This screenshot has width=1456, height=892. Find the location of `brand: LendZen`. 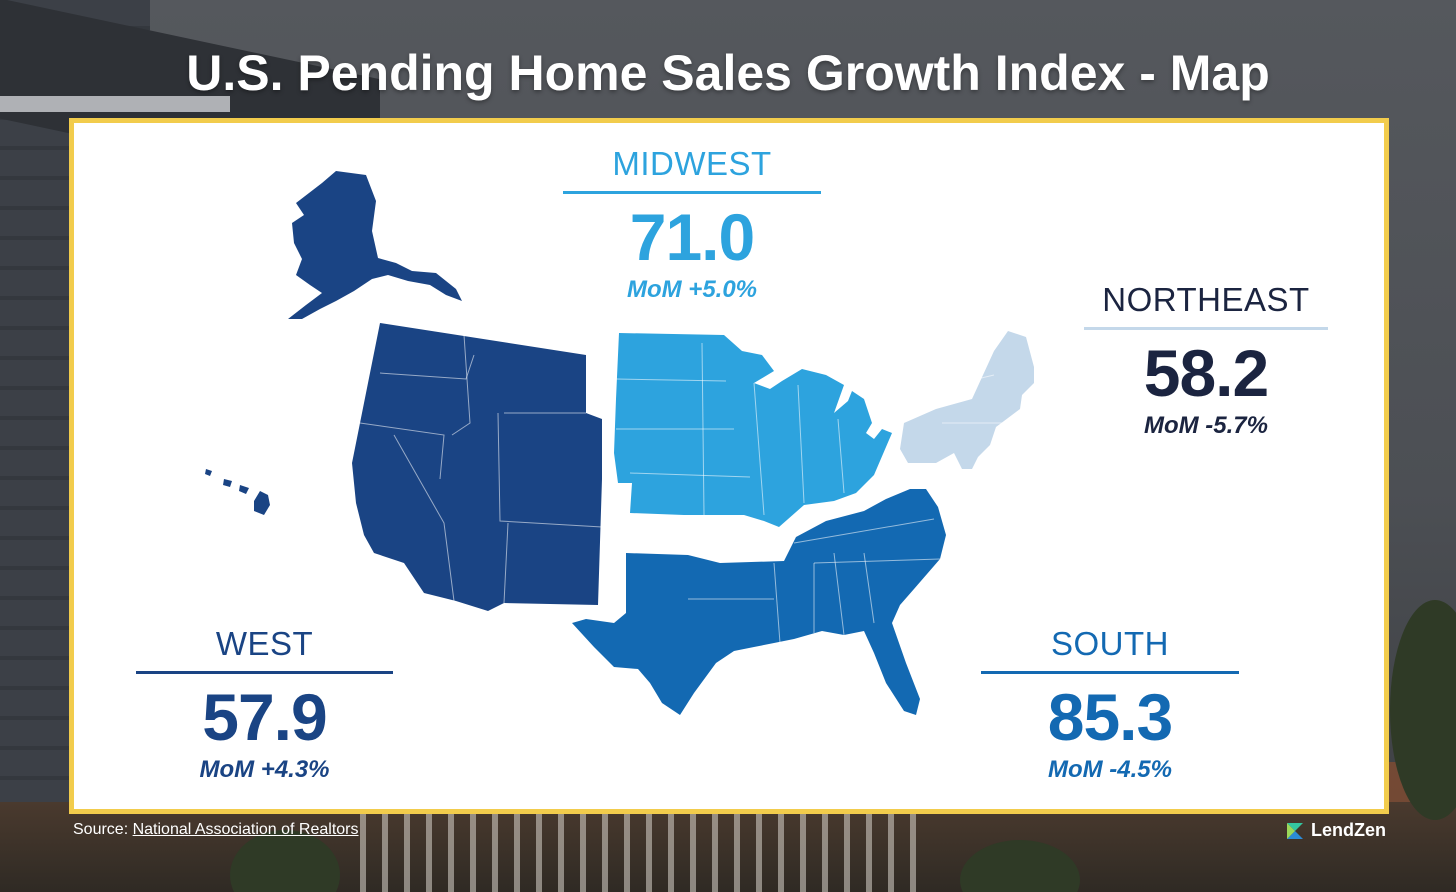

brand: LendZen is located at coordinates (1335, 830).